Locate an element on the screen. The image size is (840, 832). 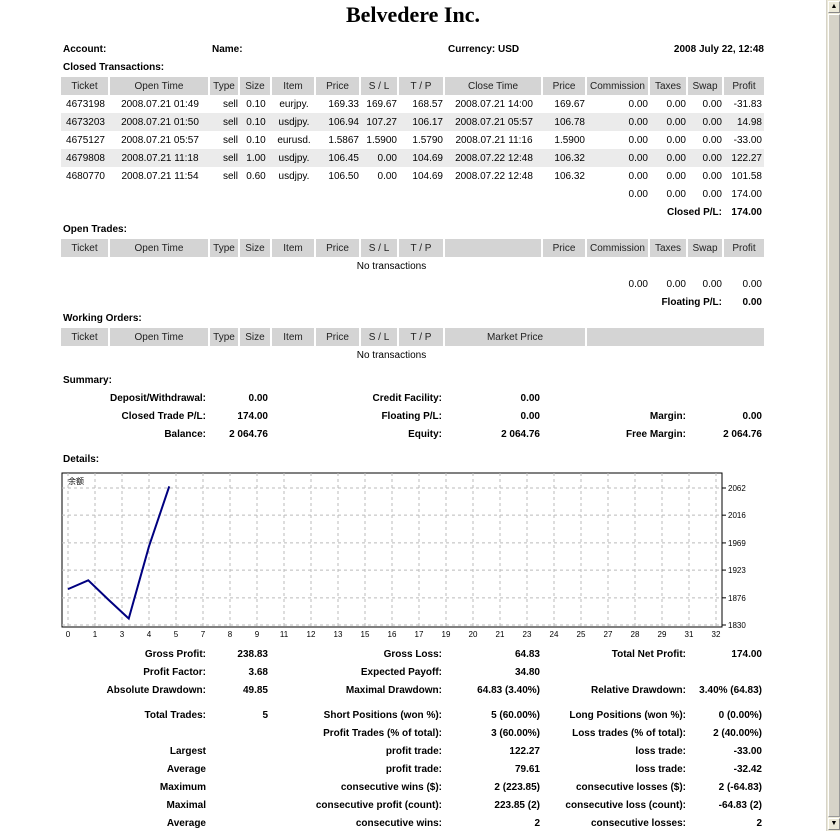
column-header: Open Time is located at coordinates (160, 337).